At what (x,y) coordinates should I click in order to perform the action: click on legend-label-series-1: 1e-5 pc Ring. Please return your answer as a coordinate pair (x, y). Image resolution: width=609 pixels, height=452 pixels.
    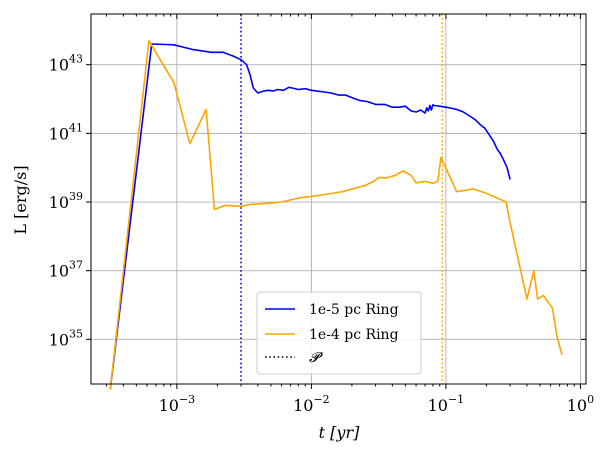
    Looking at the image, I should click on (354, 310).